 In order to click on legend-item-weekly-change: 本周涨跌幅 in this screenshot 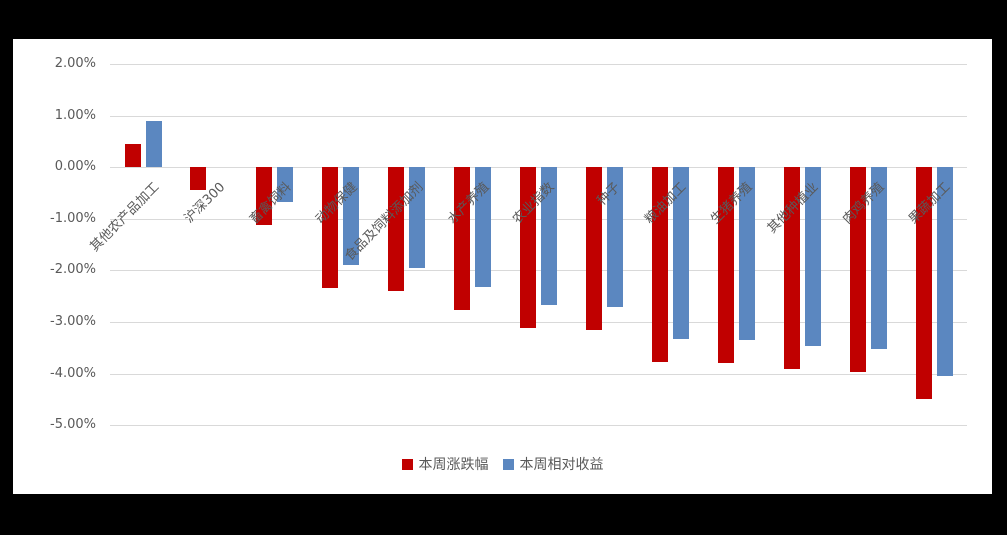, I will do `click(445, 464)`.